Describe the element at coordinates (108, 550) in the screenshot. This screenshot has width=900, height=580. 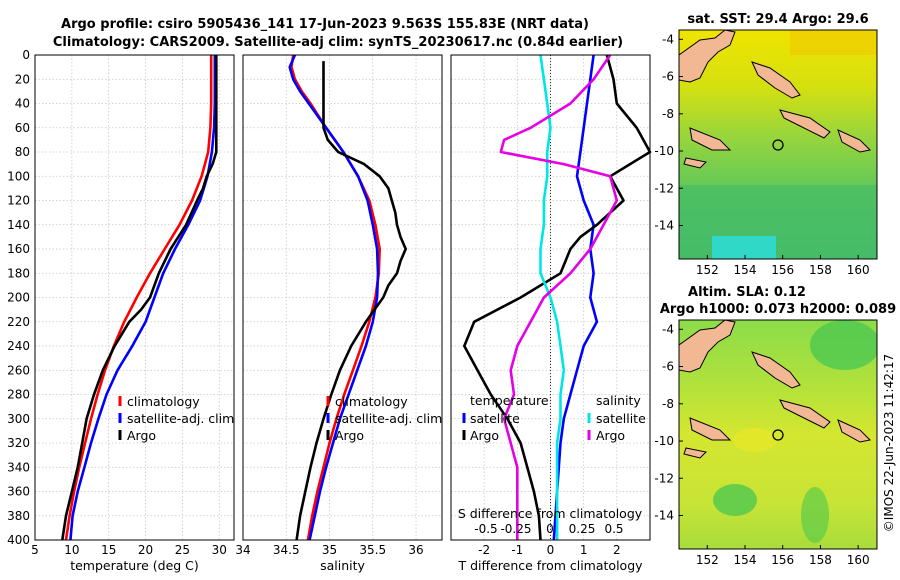
I see `x-tick-label: 15` at that location.